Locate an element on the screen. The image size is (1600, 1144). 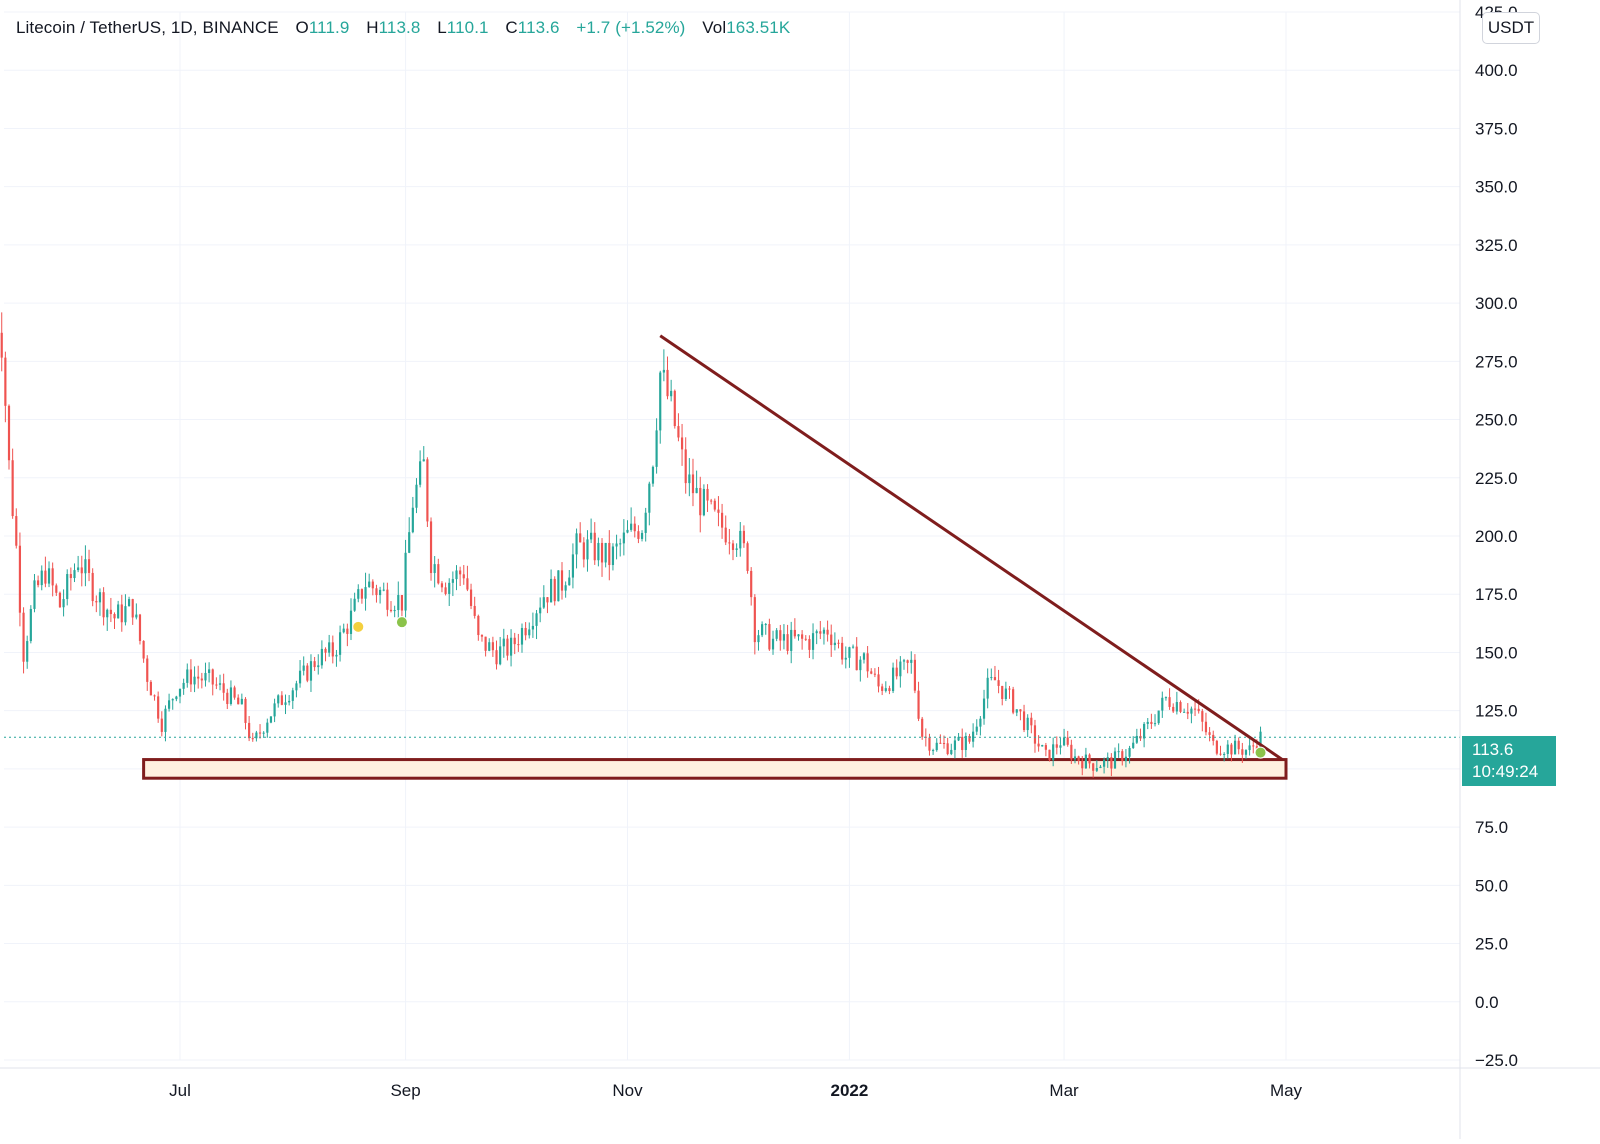
volume-label: Vol is located at coordinates (714, 27).